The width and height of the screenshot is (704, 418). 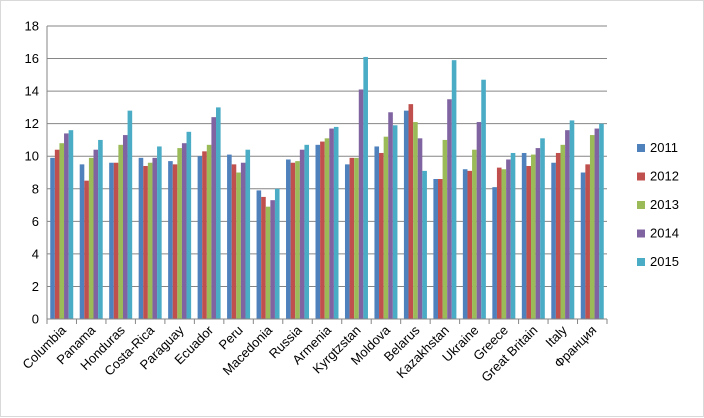 I want to click on legend-swatch-2013, so click(x=641, y=205).